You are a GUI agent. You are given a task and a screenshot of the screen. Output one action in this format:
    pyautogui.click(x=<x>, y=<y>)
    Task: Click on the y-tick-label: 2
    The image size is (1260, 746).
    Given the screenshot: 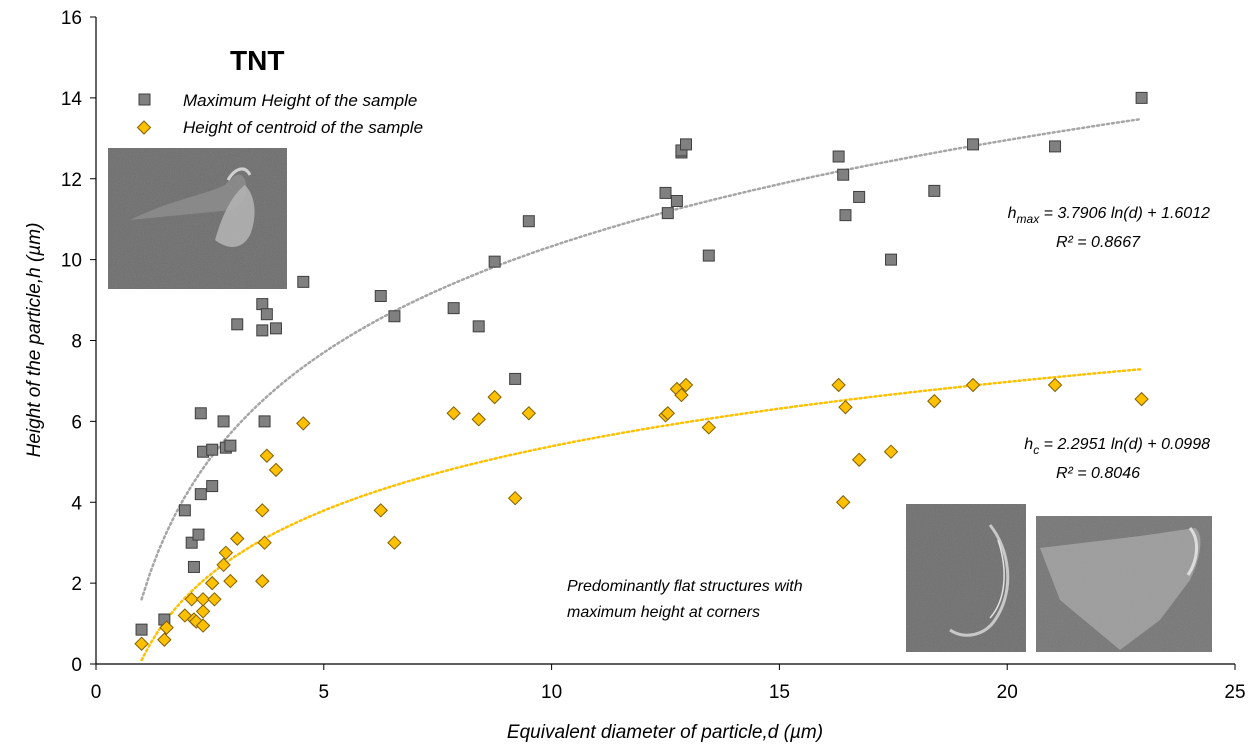 What is the action you would take?
    pyautogui.click(x=76, y=584)
    